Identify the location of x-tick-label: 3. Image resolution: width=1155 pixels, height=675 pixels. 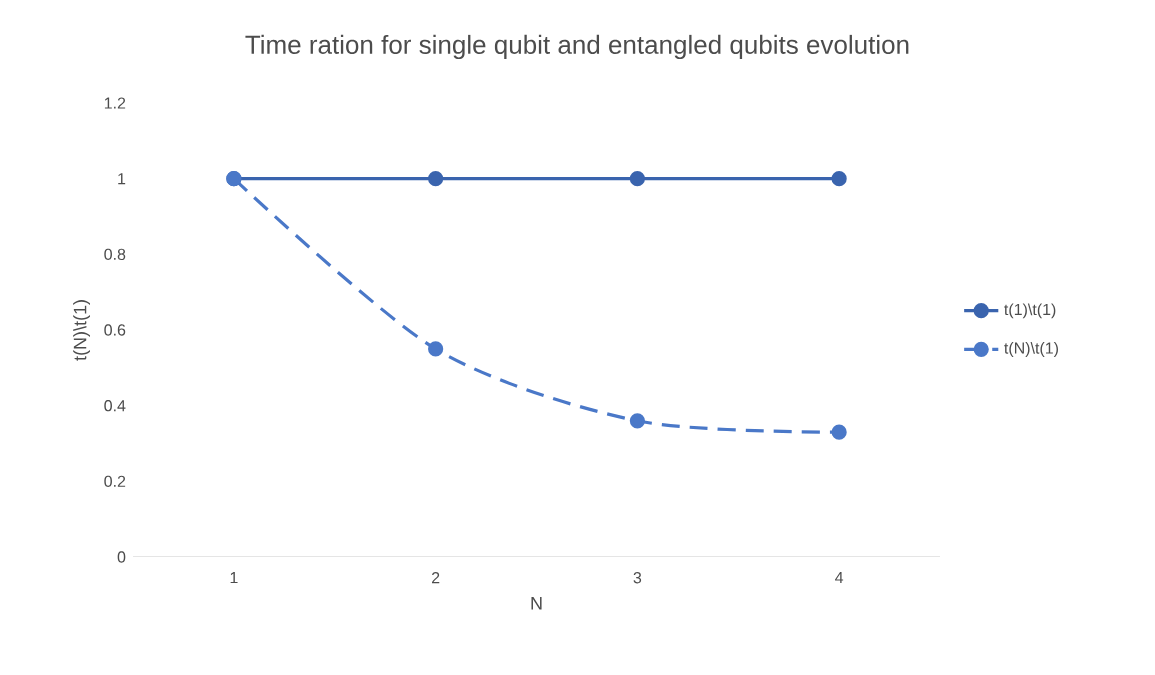
(637, 578).